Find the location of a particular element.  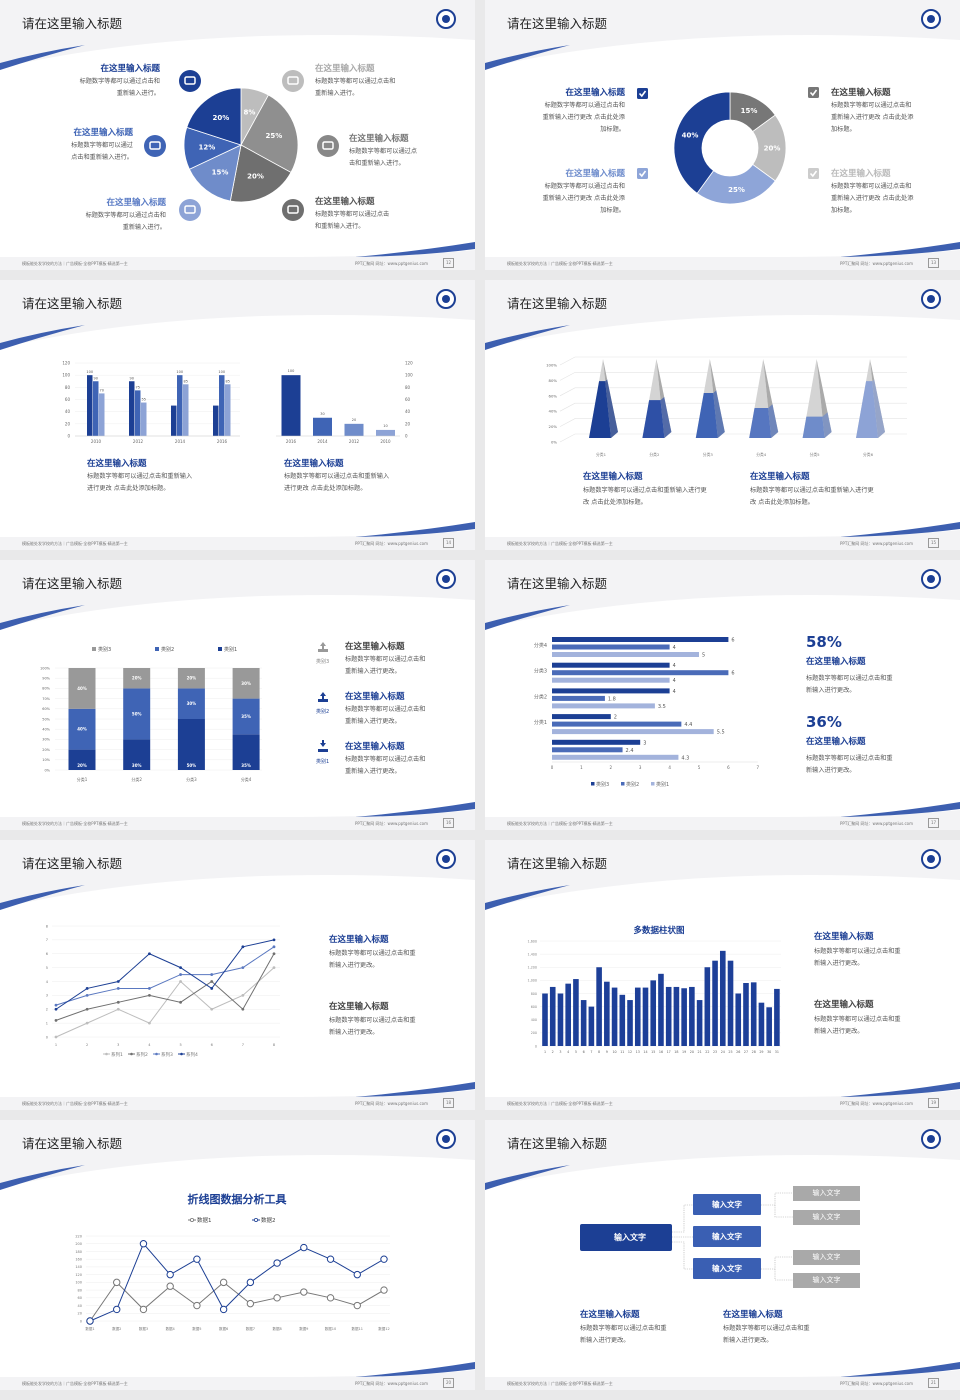

x-tick-label: 4 is located at coordinates (669, 767).